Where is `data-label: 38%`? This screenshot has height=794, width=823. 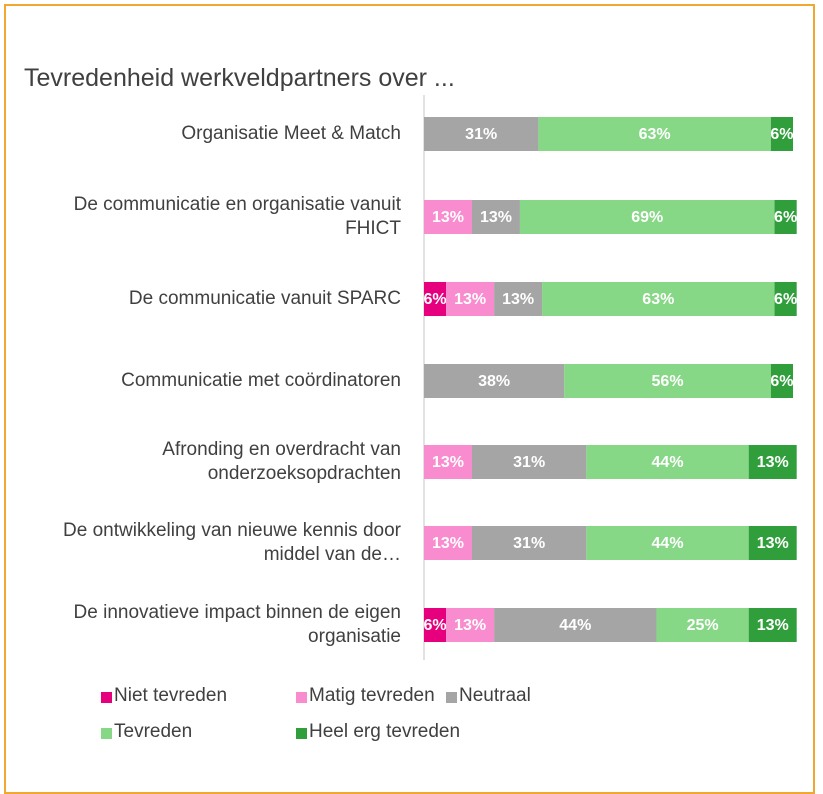
data-label: 38% is located at coordinates (494, 381).